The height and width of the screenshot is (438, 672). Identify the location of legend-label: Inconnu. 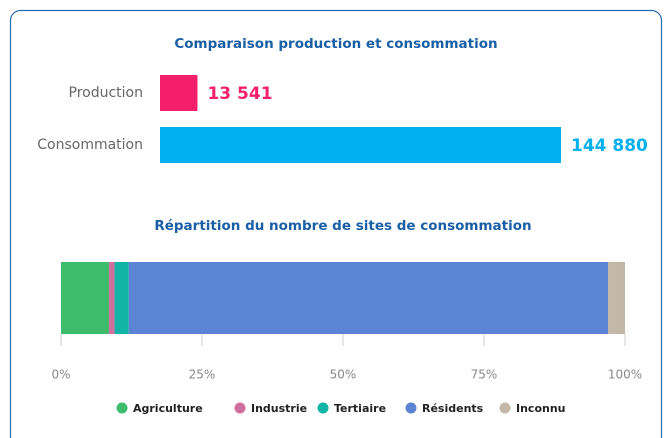
(541, 408).